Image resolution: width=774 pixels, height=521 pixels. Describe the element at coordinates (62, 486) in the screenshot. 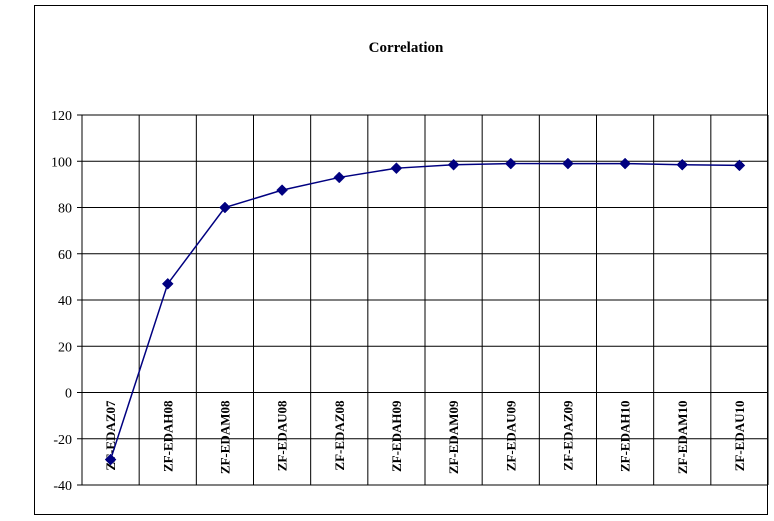

I see `y-tick-label: -40` at that location.